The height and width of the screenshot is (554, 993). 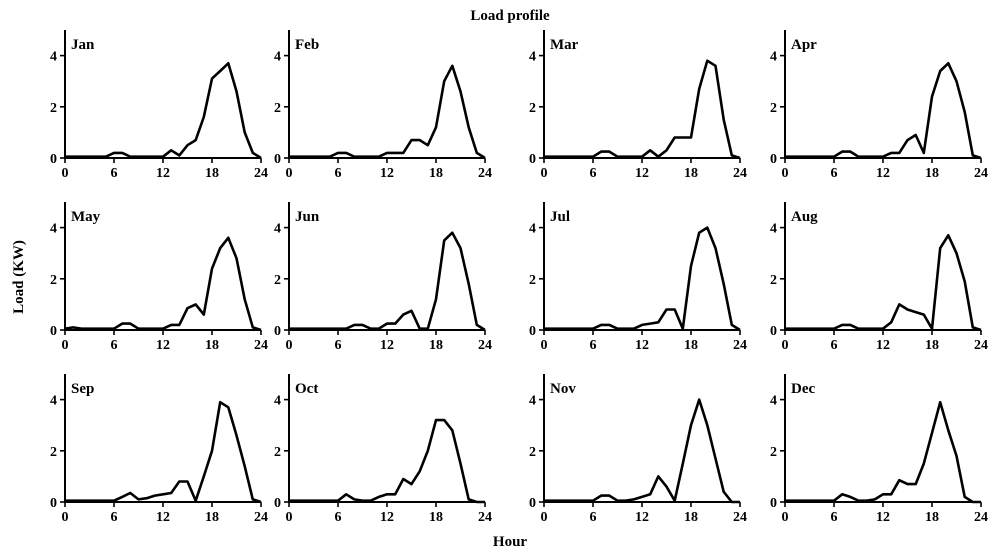 I want to click on panel-jul-axes, so click(x=641, y=266).